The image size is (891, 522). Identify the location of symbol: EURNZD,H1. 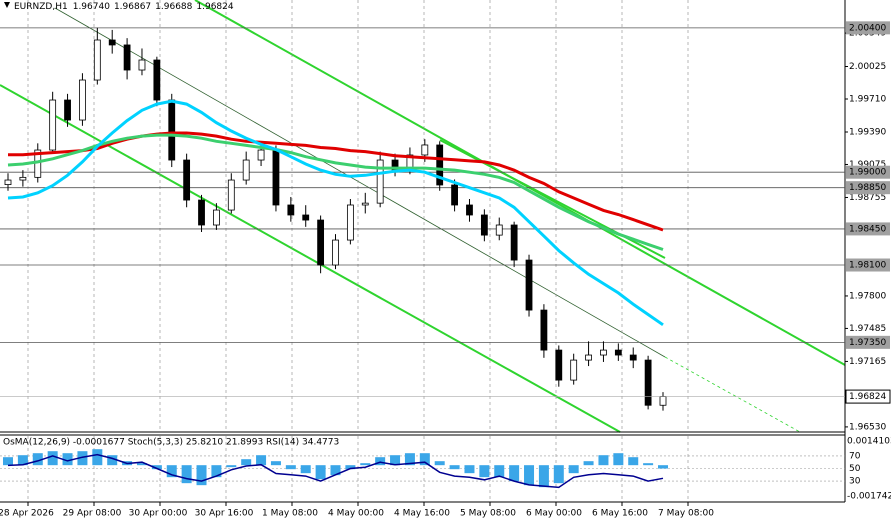
(41, 7).